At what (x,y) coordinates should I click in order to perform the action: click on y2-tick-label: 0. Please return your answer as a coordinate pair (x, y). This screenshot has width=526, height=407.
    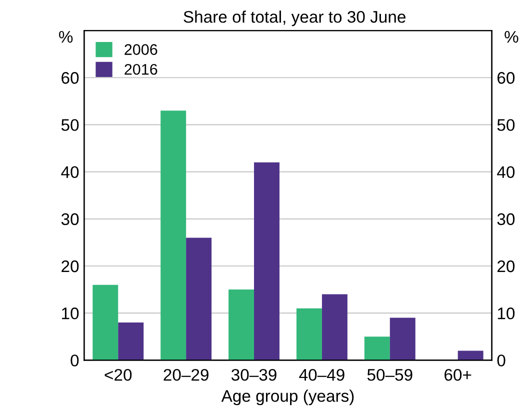
    Looking at the image, I should click on (501, 360).